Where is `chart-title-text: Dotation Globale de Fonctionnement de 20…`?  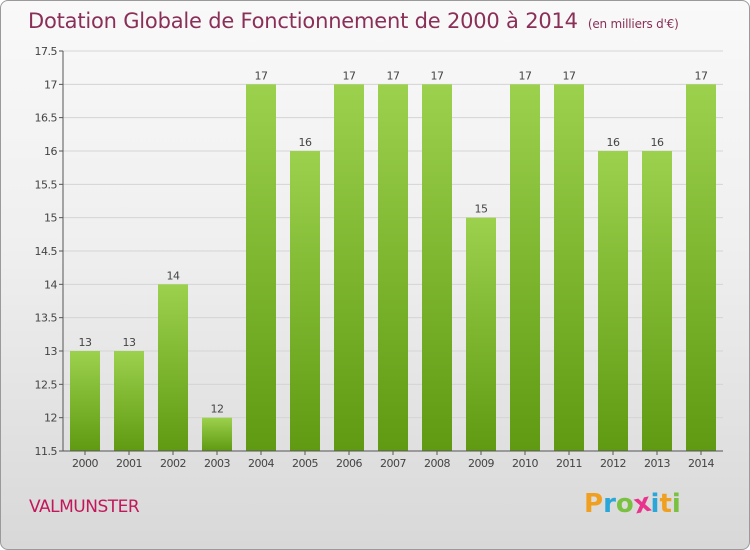 chart-title-text: Dotation Globale de Fonctionnement de 20… is located at coordinates (303, 21).